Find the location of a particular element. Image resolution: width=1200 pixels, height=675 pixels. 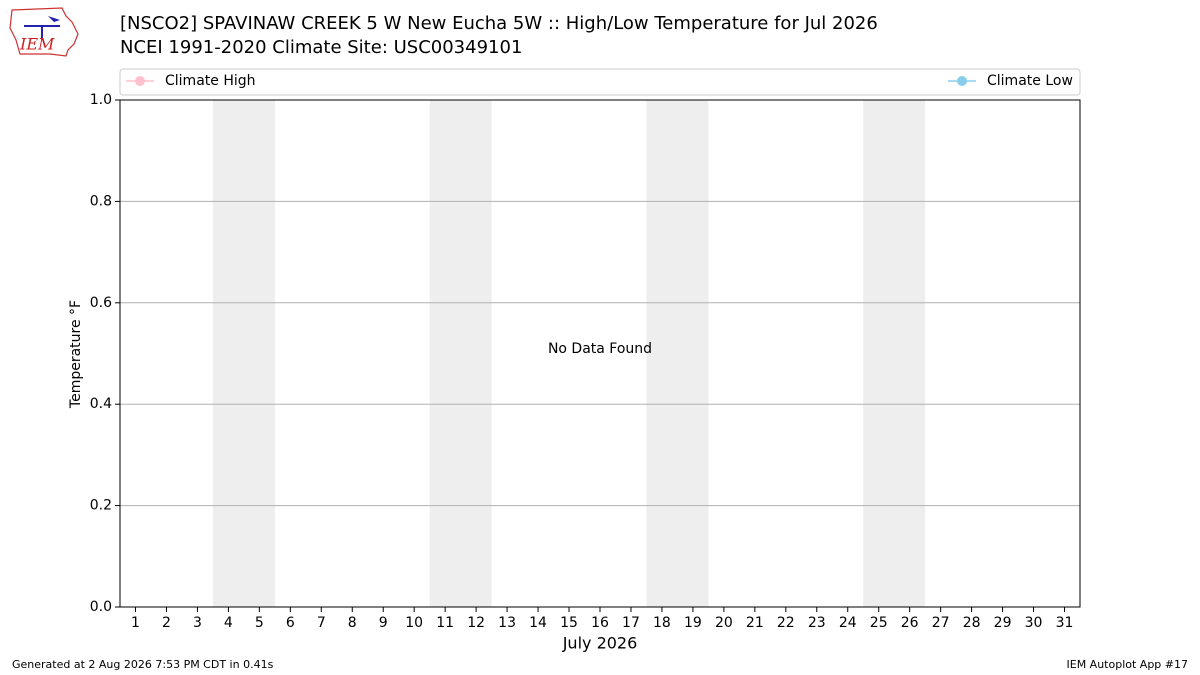

x-tick-label: 5 is located at coordinates (259, 623).